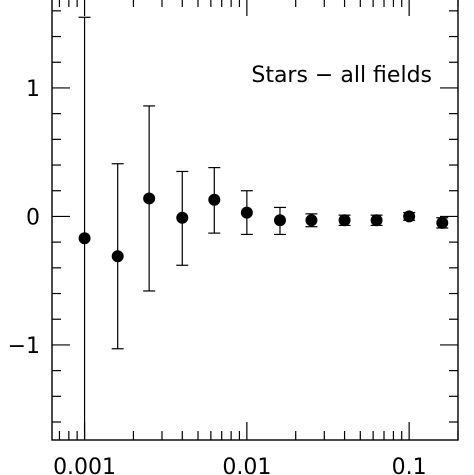  Describe the element at coordinates (24, 346) in the screenshot. I see `y-tick-label: −1` at that location.